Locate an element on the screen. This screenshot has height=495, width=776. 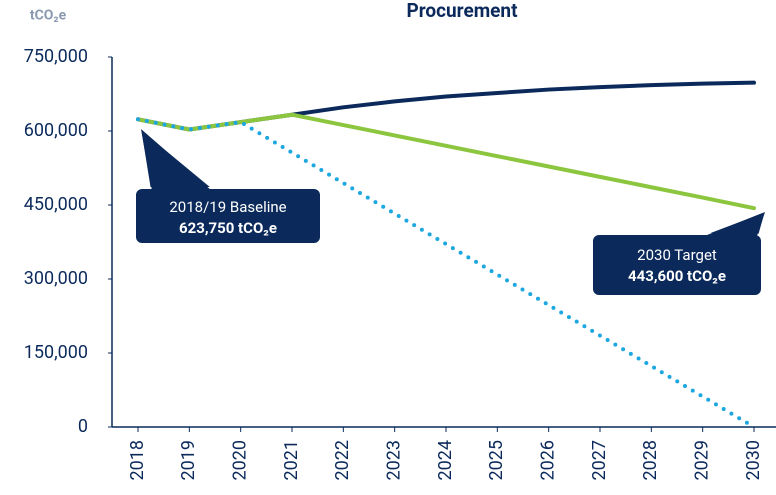
annotation-text: 2030 Target is located at coordinates (677, 255).